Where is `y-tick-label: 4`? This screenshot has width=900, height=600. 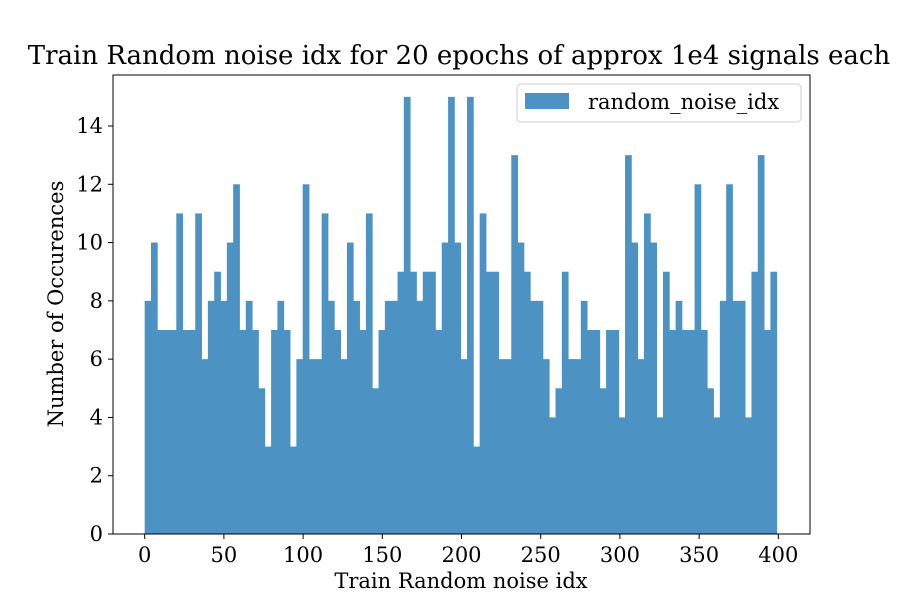
y-tick-label: 4 is located at coordinates (96, 417).